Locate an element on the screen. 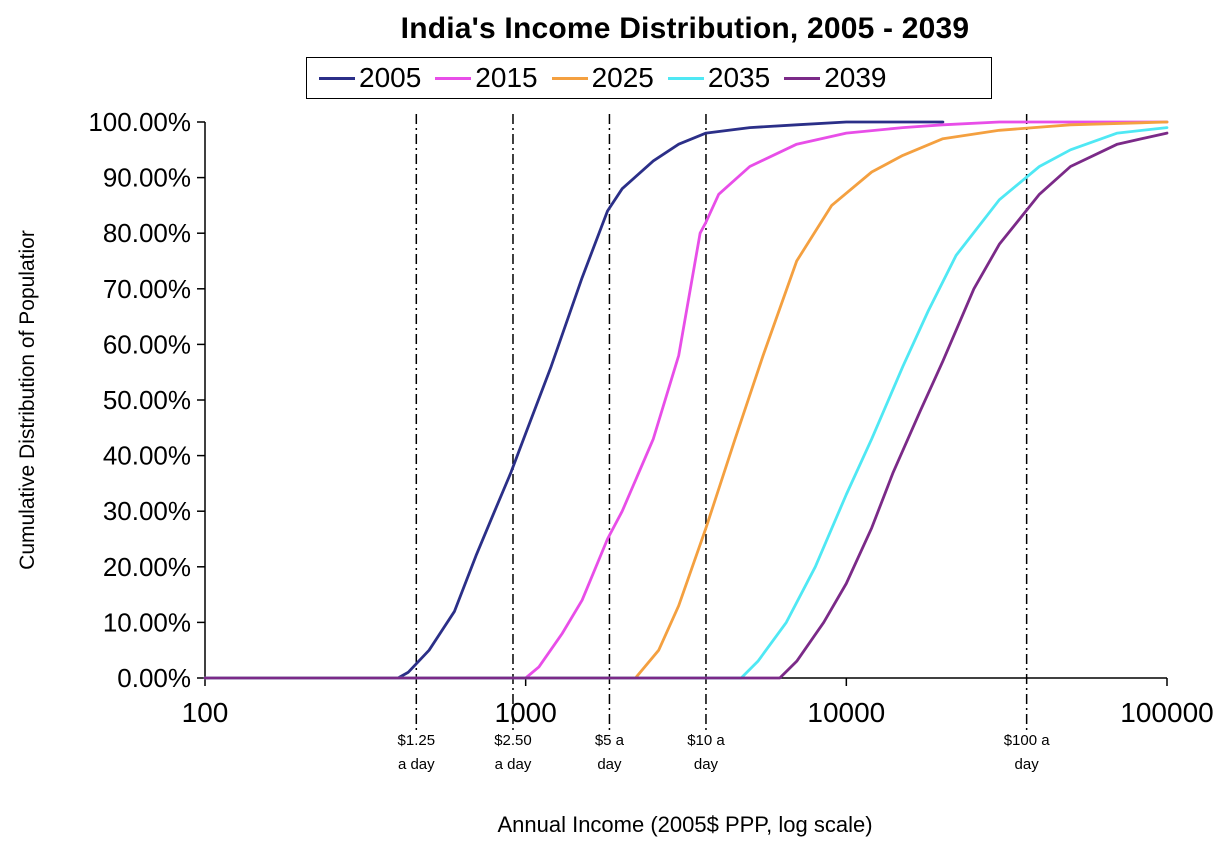 The width and height of the screenshot is (1222, 843). chart-title: India's Income Distribution, 2005 - 2039 is located at coordinates (685, 28).